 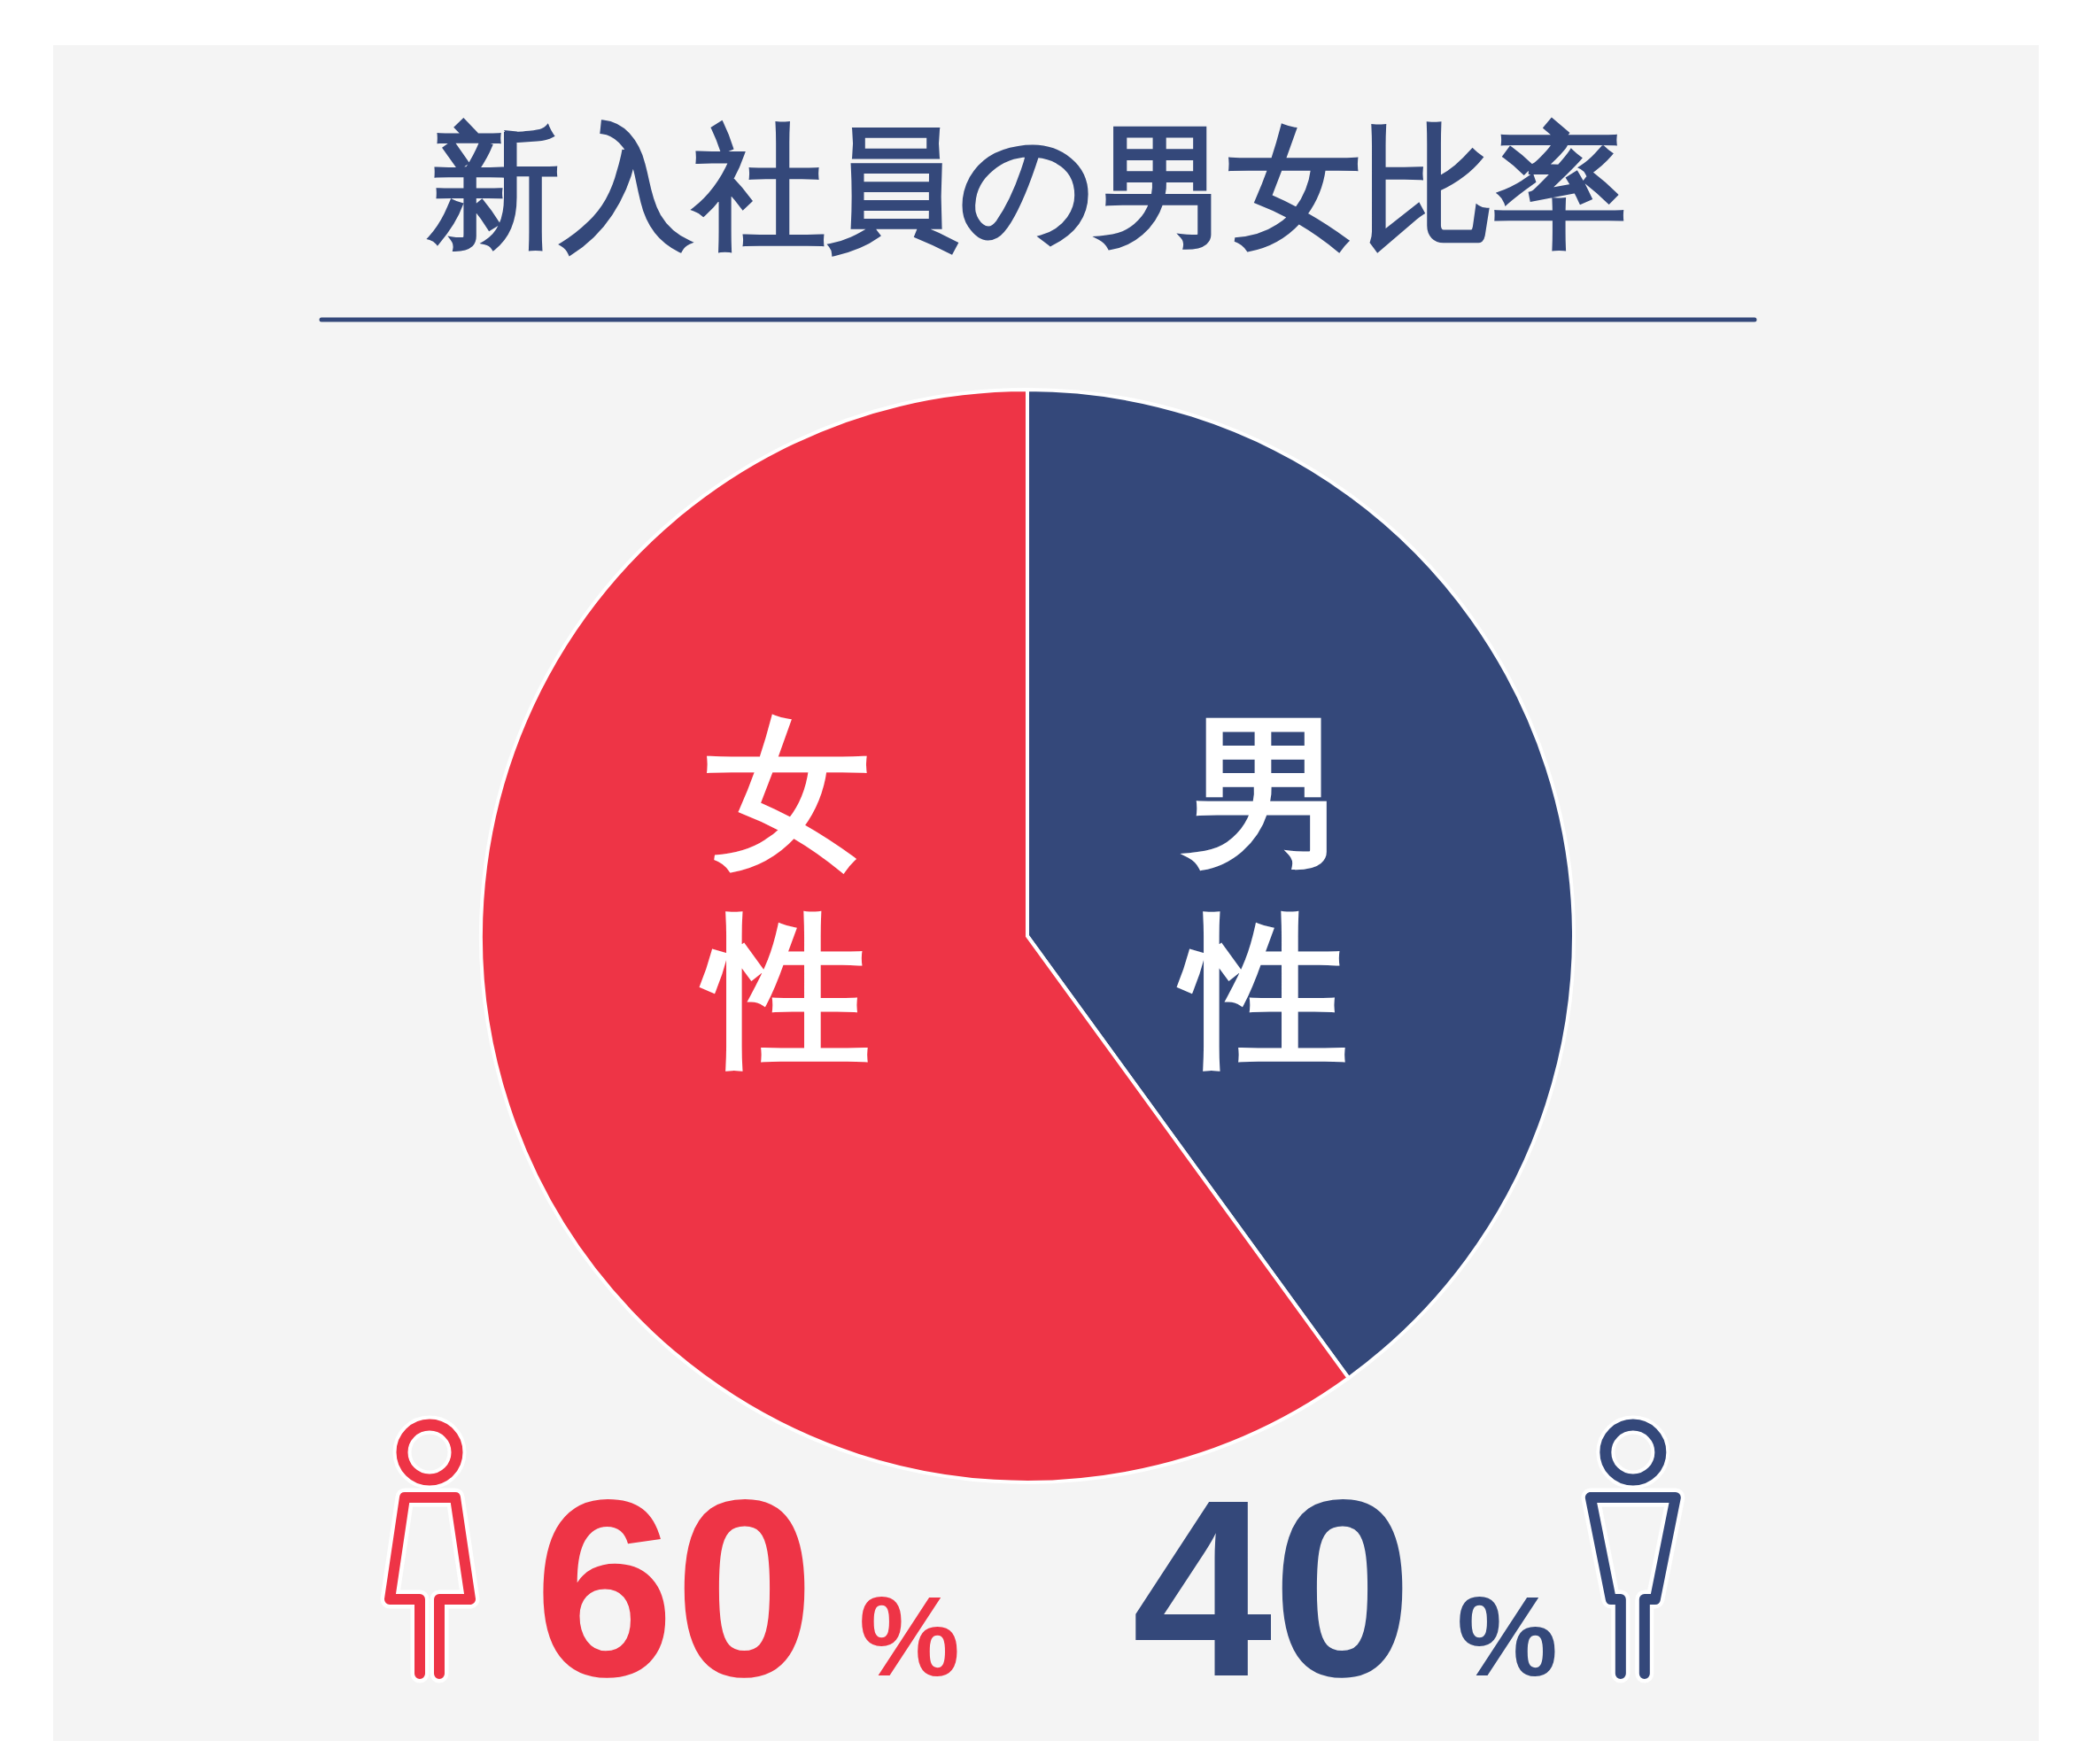 I want to click on value-label: 60%, so click(x=747, y=1588).